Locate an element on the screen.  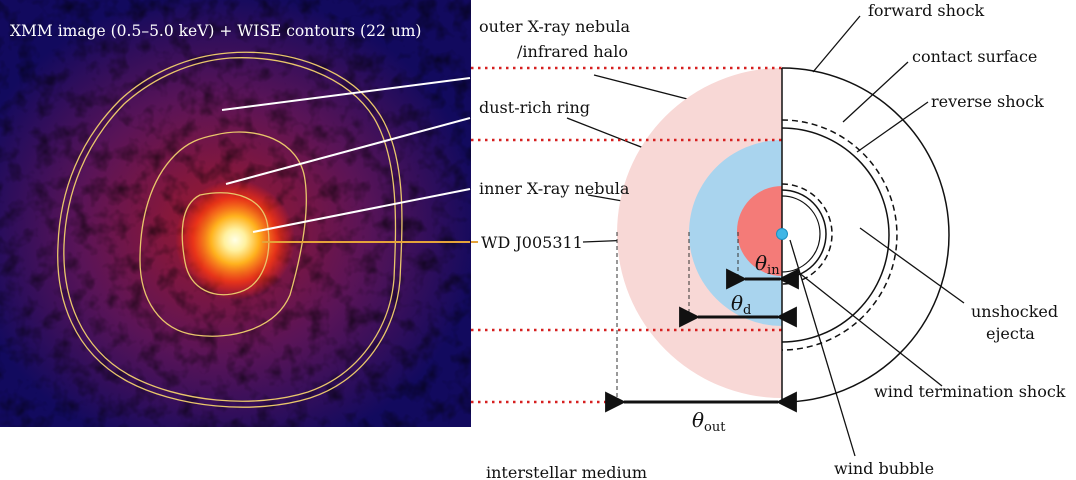
theta-d-label: θd is located at coordinates (741, 304).